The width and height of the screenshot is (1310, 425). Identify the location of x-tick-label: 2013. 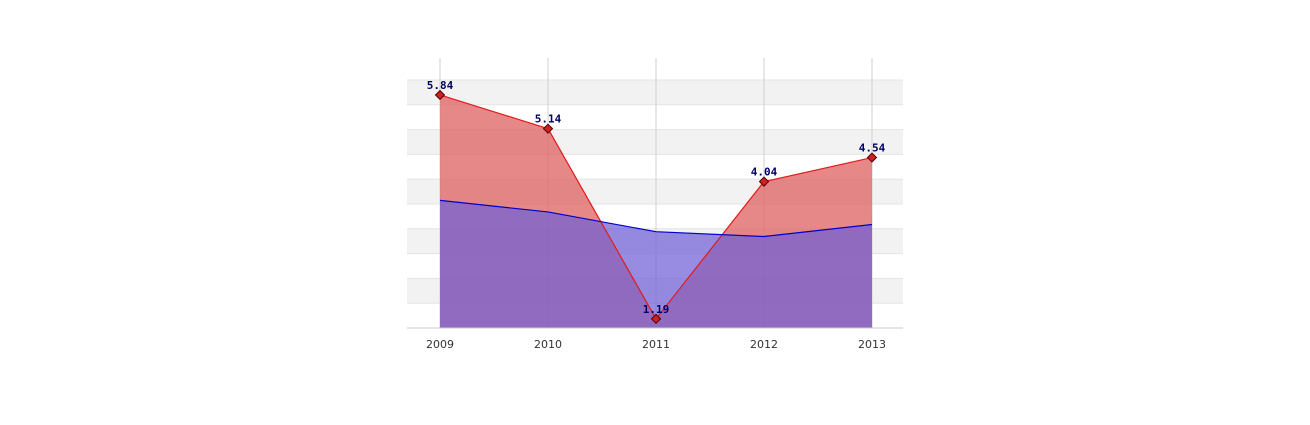
(872, 344).